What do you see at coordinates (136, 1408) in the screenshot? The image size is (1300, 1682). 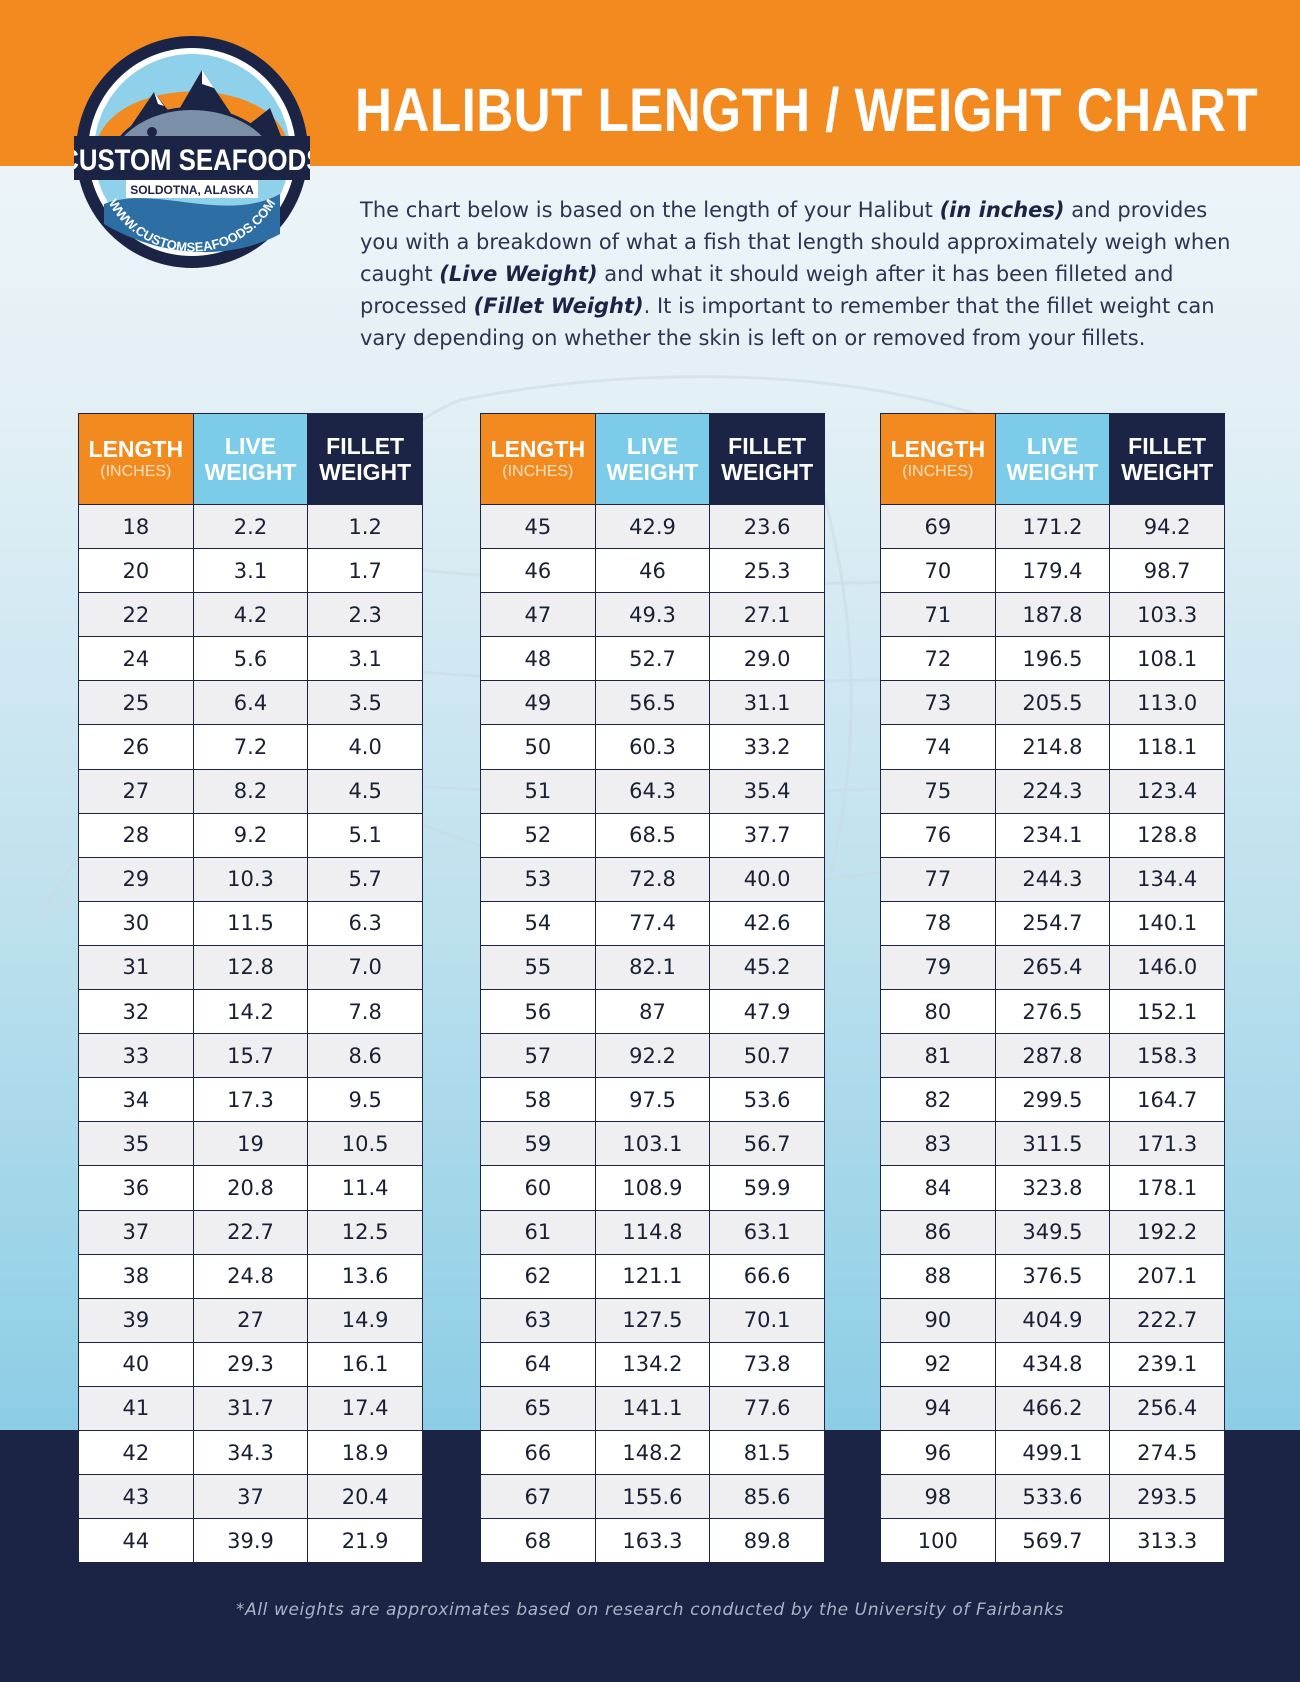 I see `length-cell: 41` at bounding box center [136, 1408].